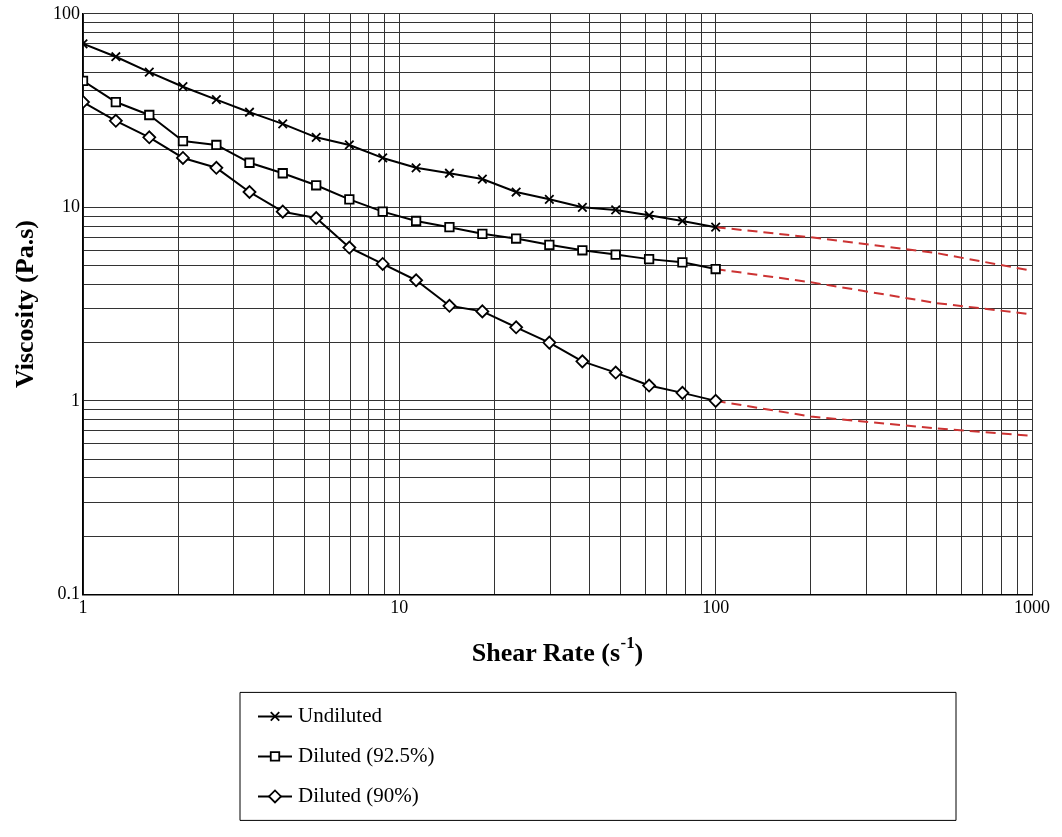 The width and height of the screenshot is (1062, 837). What do you see at coordinates (340, 714) in the screenshot?
I see `legend-label: Undiluted` at bounding box center [340, 714].